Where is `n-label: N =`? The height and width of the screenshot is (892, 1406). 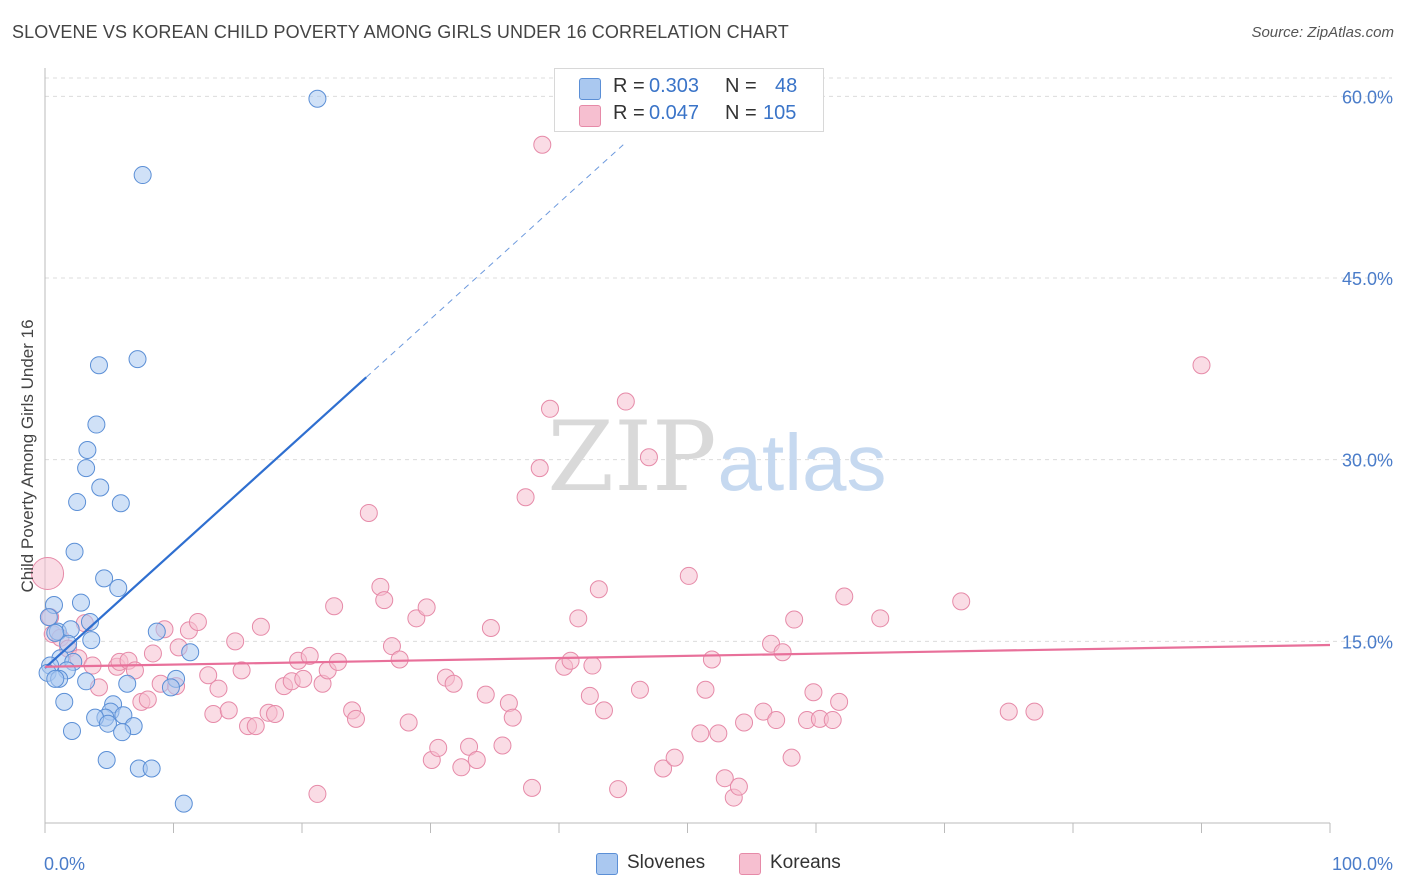 n-label: N = is located at coordinates (741, 86).